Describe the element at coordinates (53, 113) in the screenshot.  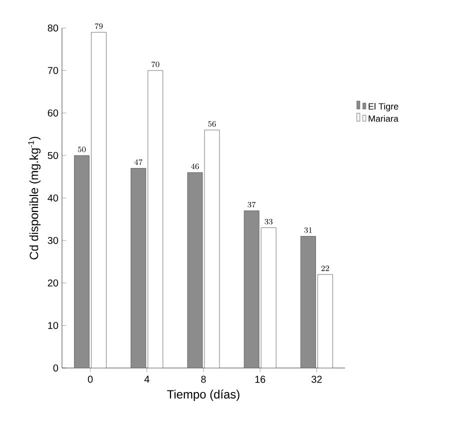
I see `y-tick-label: 60` at that location.